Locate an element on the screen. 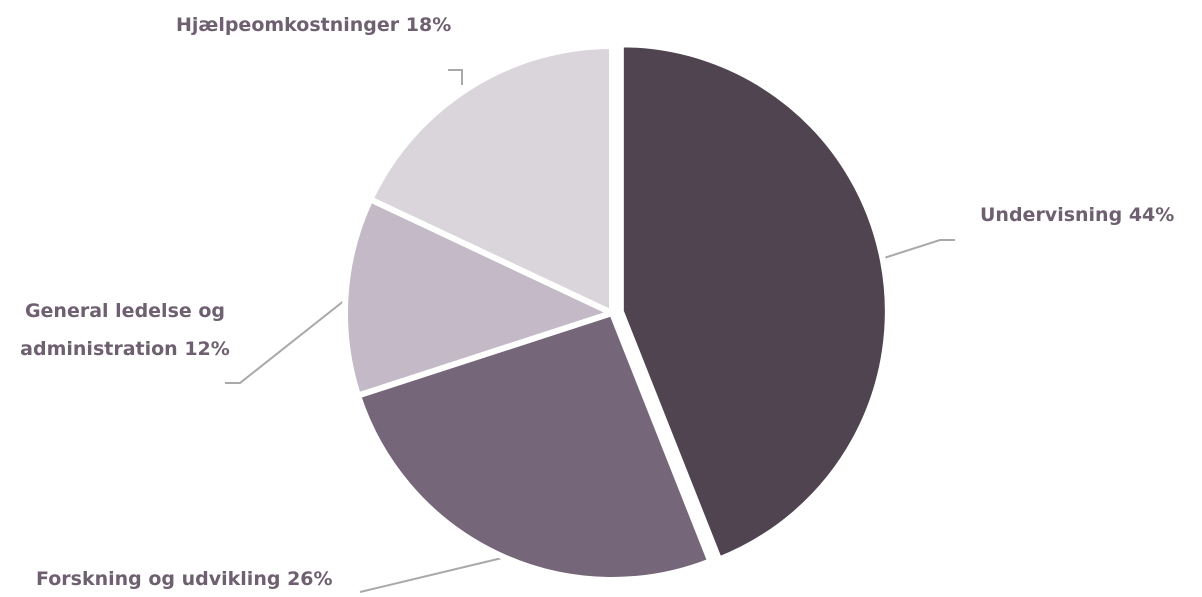 This screenshot has width=1202, height=597. category-label: Hjælpeomkostninger is located at coordinates (288, 25).